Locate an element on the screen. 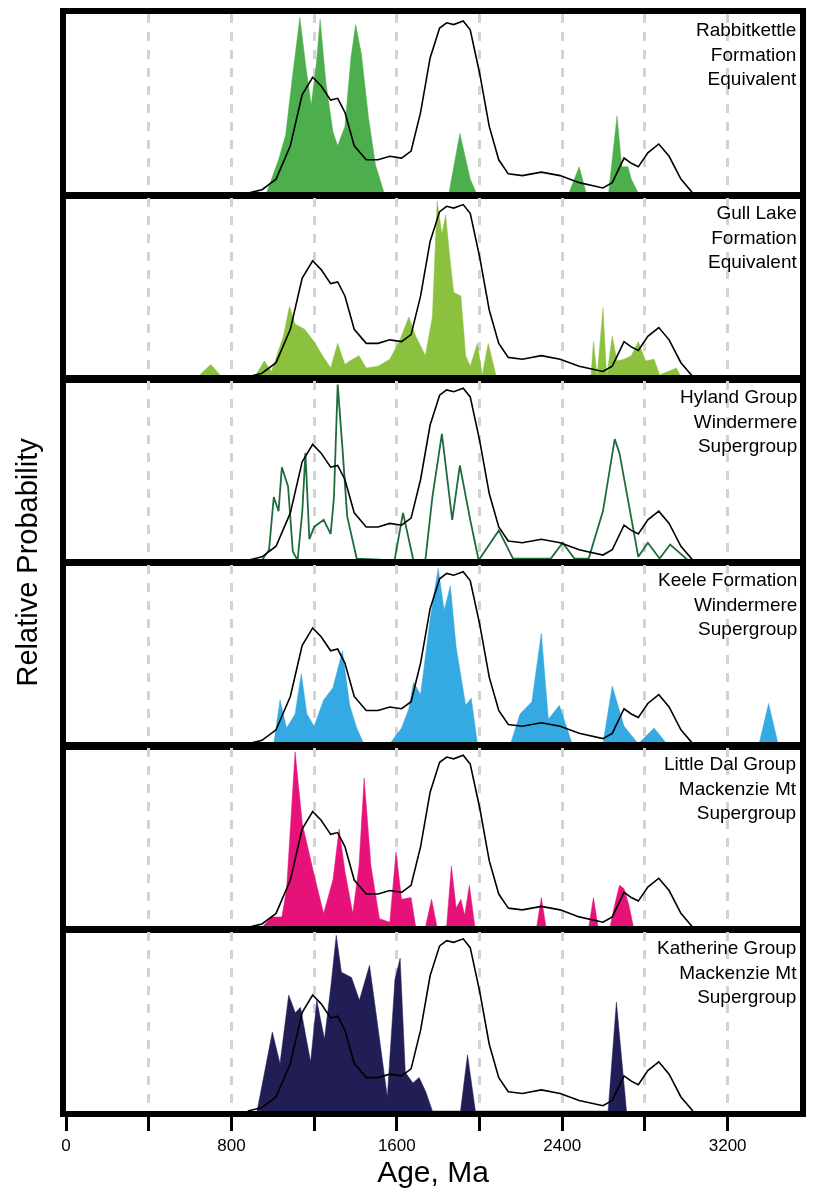 The width and height of the screenshot is (814, 1203). y-axis-title: Relative Probability is located at coordinates (26, 562).